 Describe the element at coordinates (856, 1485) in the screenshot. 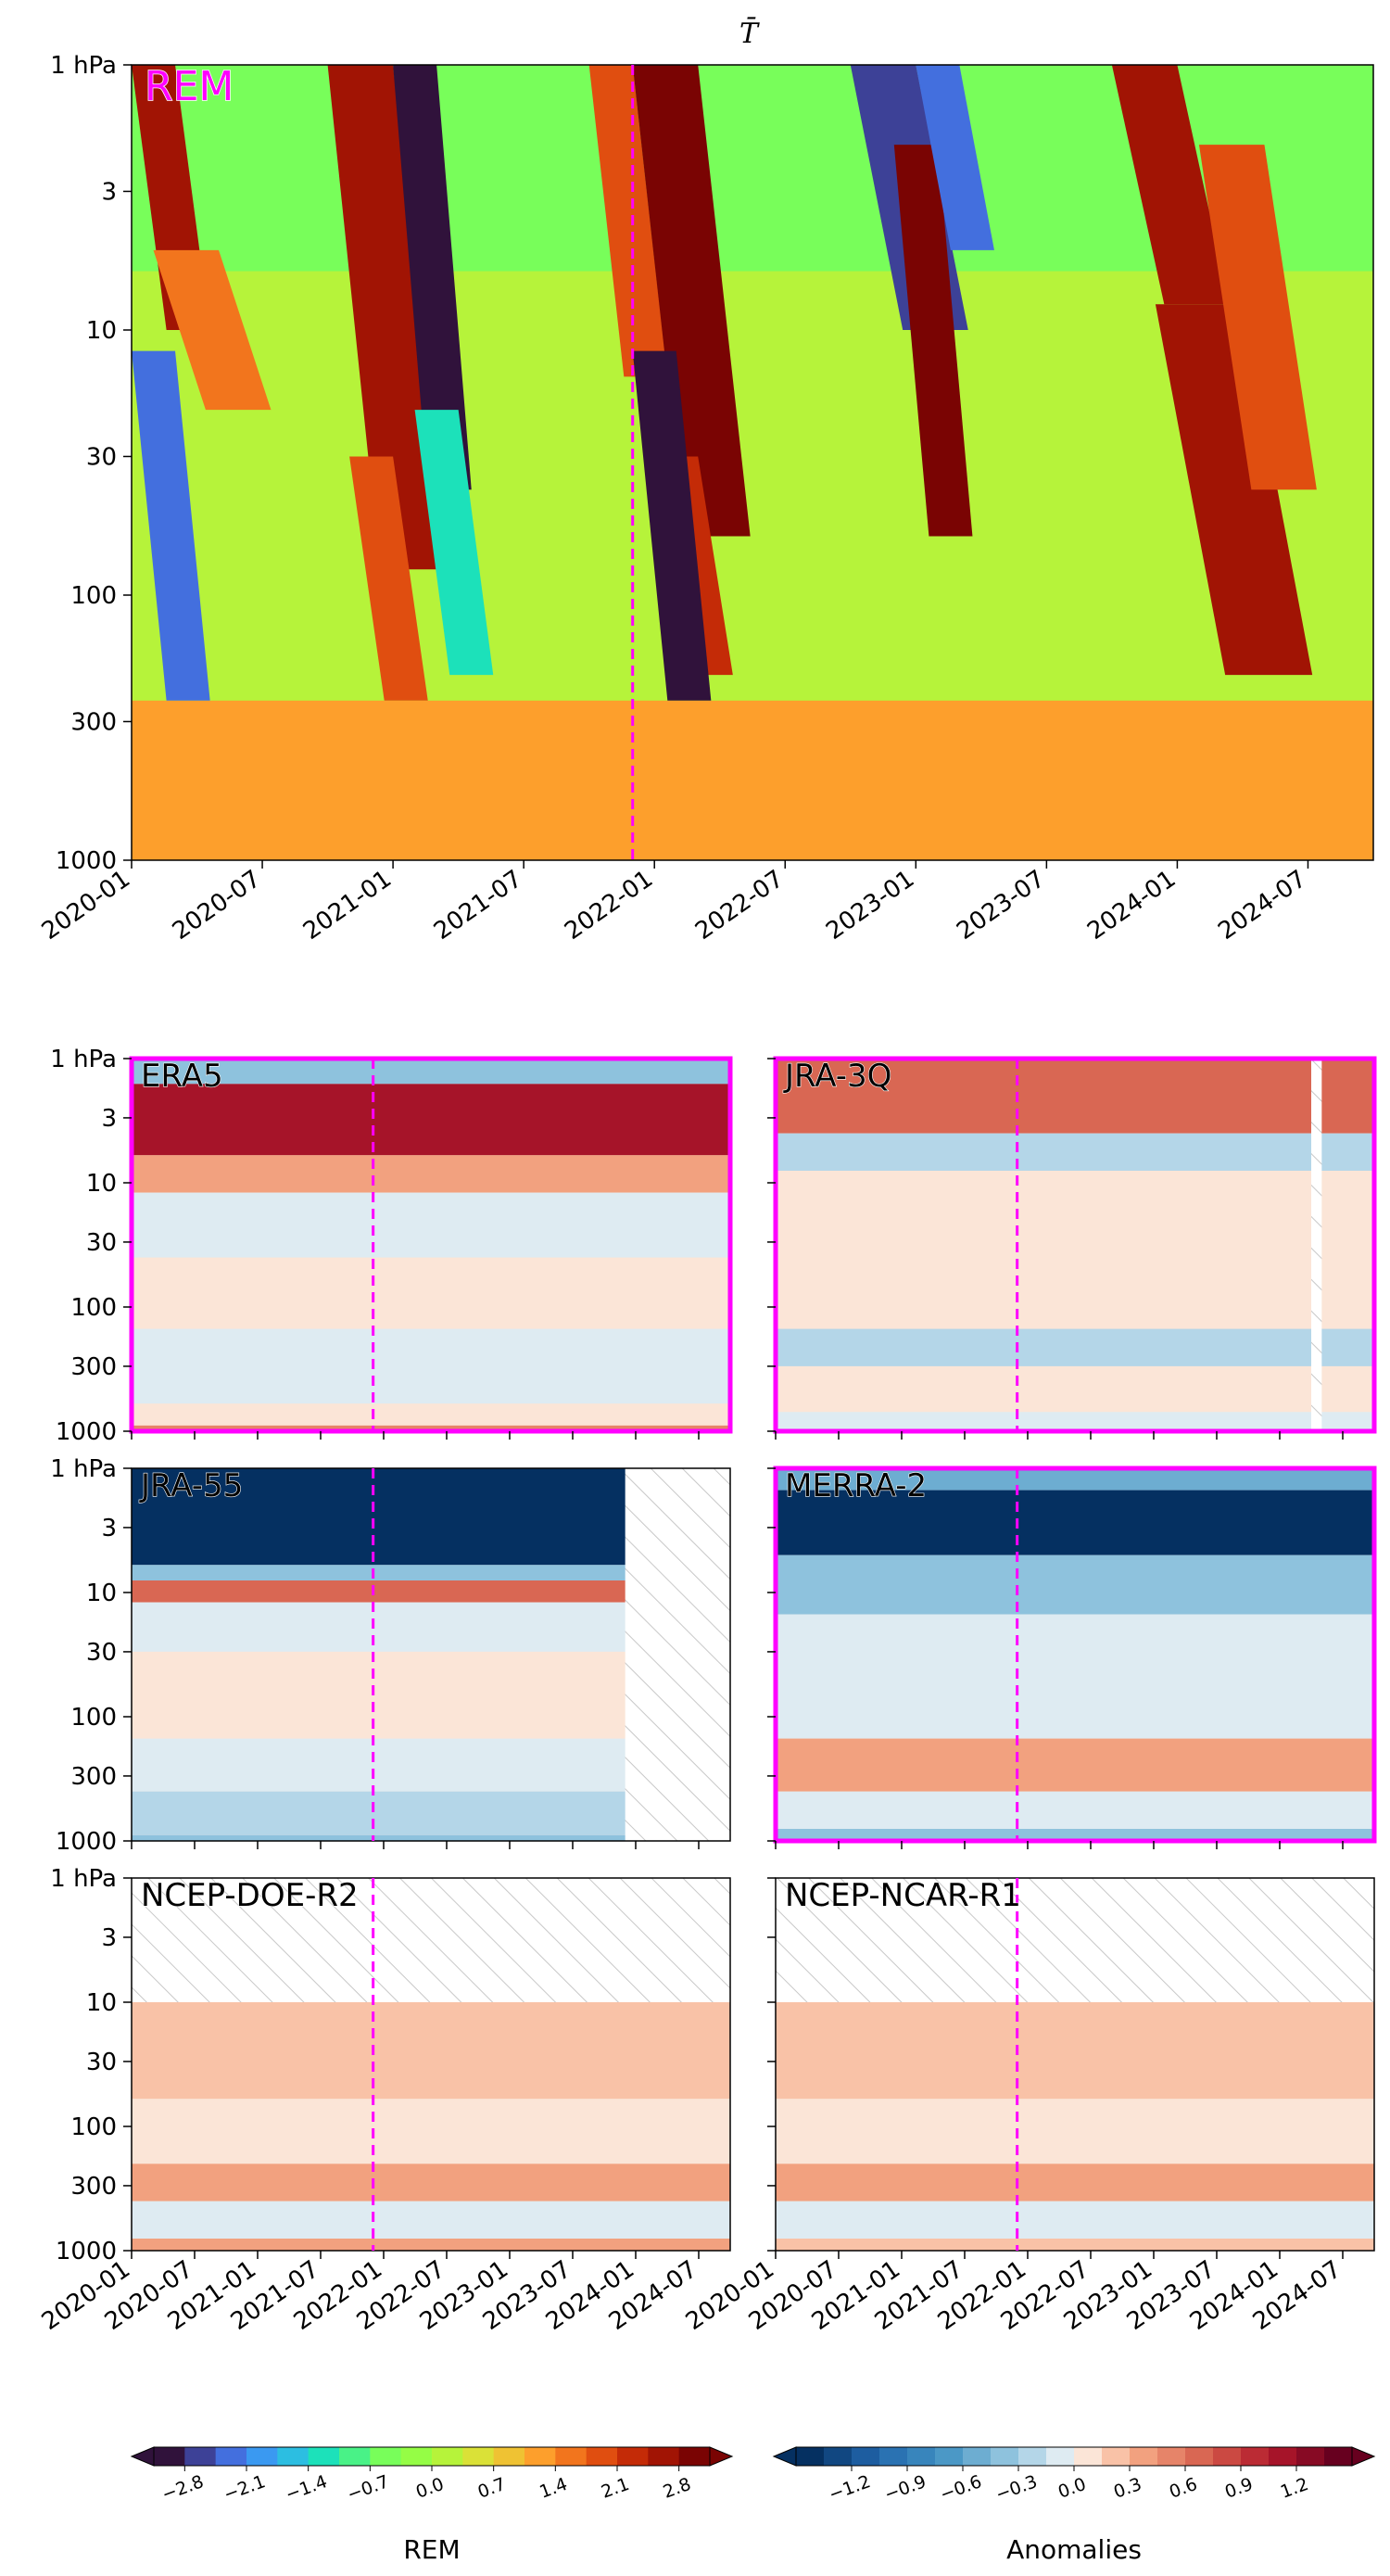

I see `panel-label: MERRA-2` at that location.